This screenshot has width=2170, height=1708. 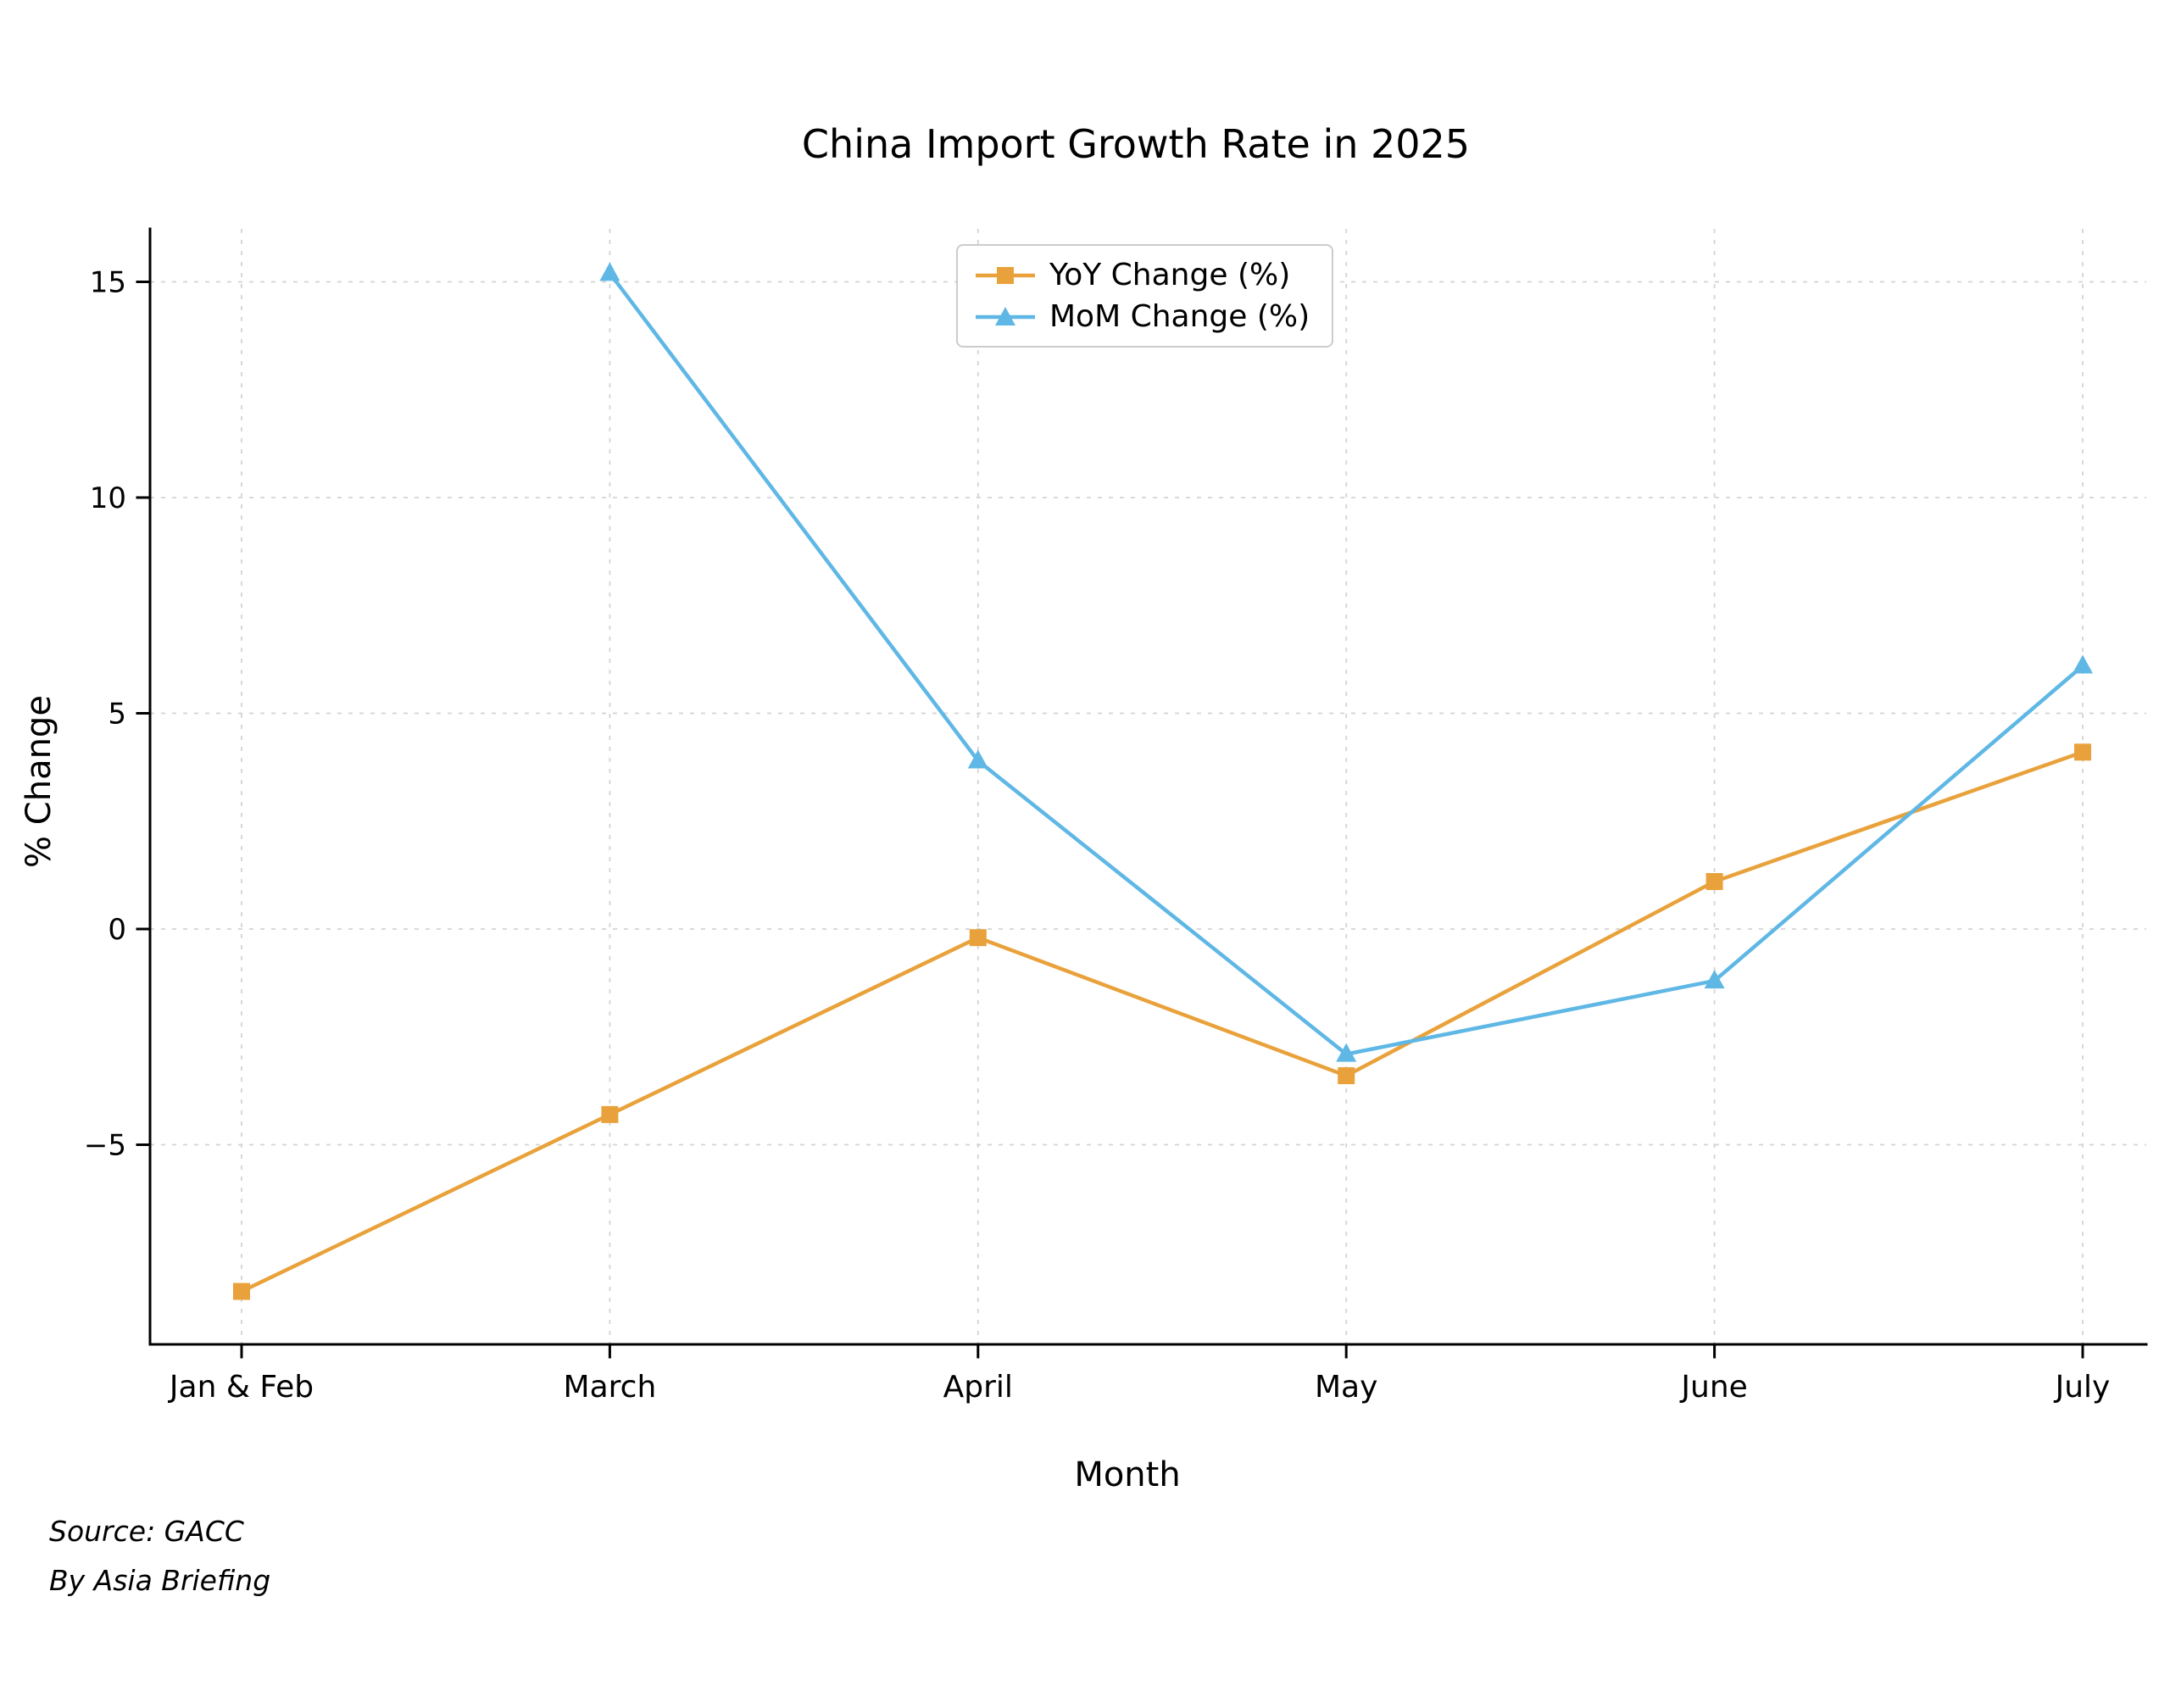 I want to click on x-axis-title: Month, so click(x=1127, y=1474).